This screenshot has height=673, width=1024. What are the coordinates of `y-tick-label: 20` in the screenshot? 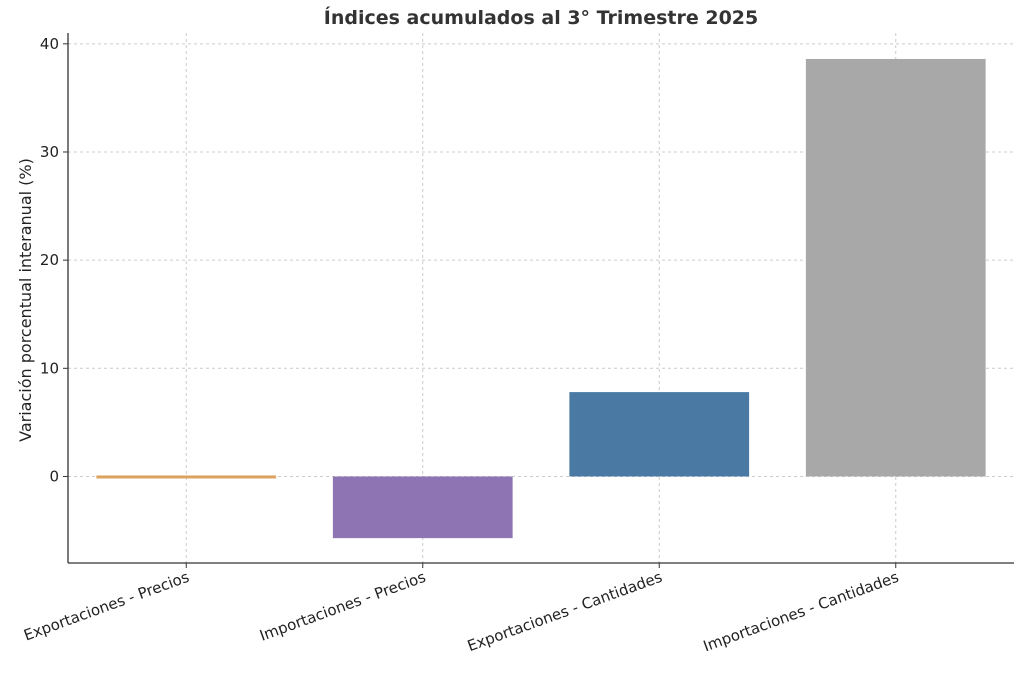 It's located at (49, 260).